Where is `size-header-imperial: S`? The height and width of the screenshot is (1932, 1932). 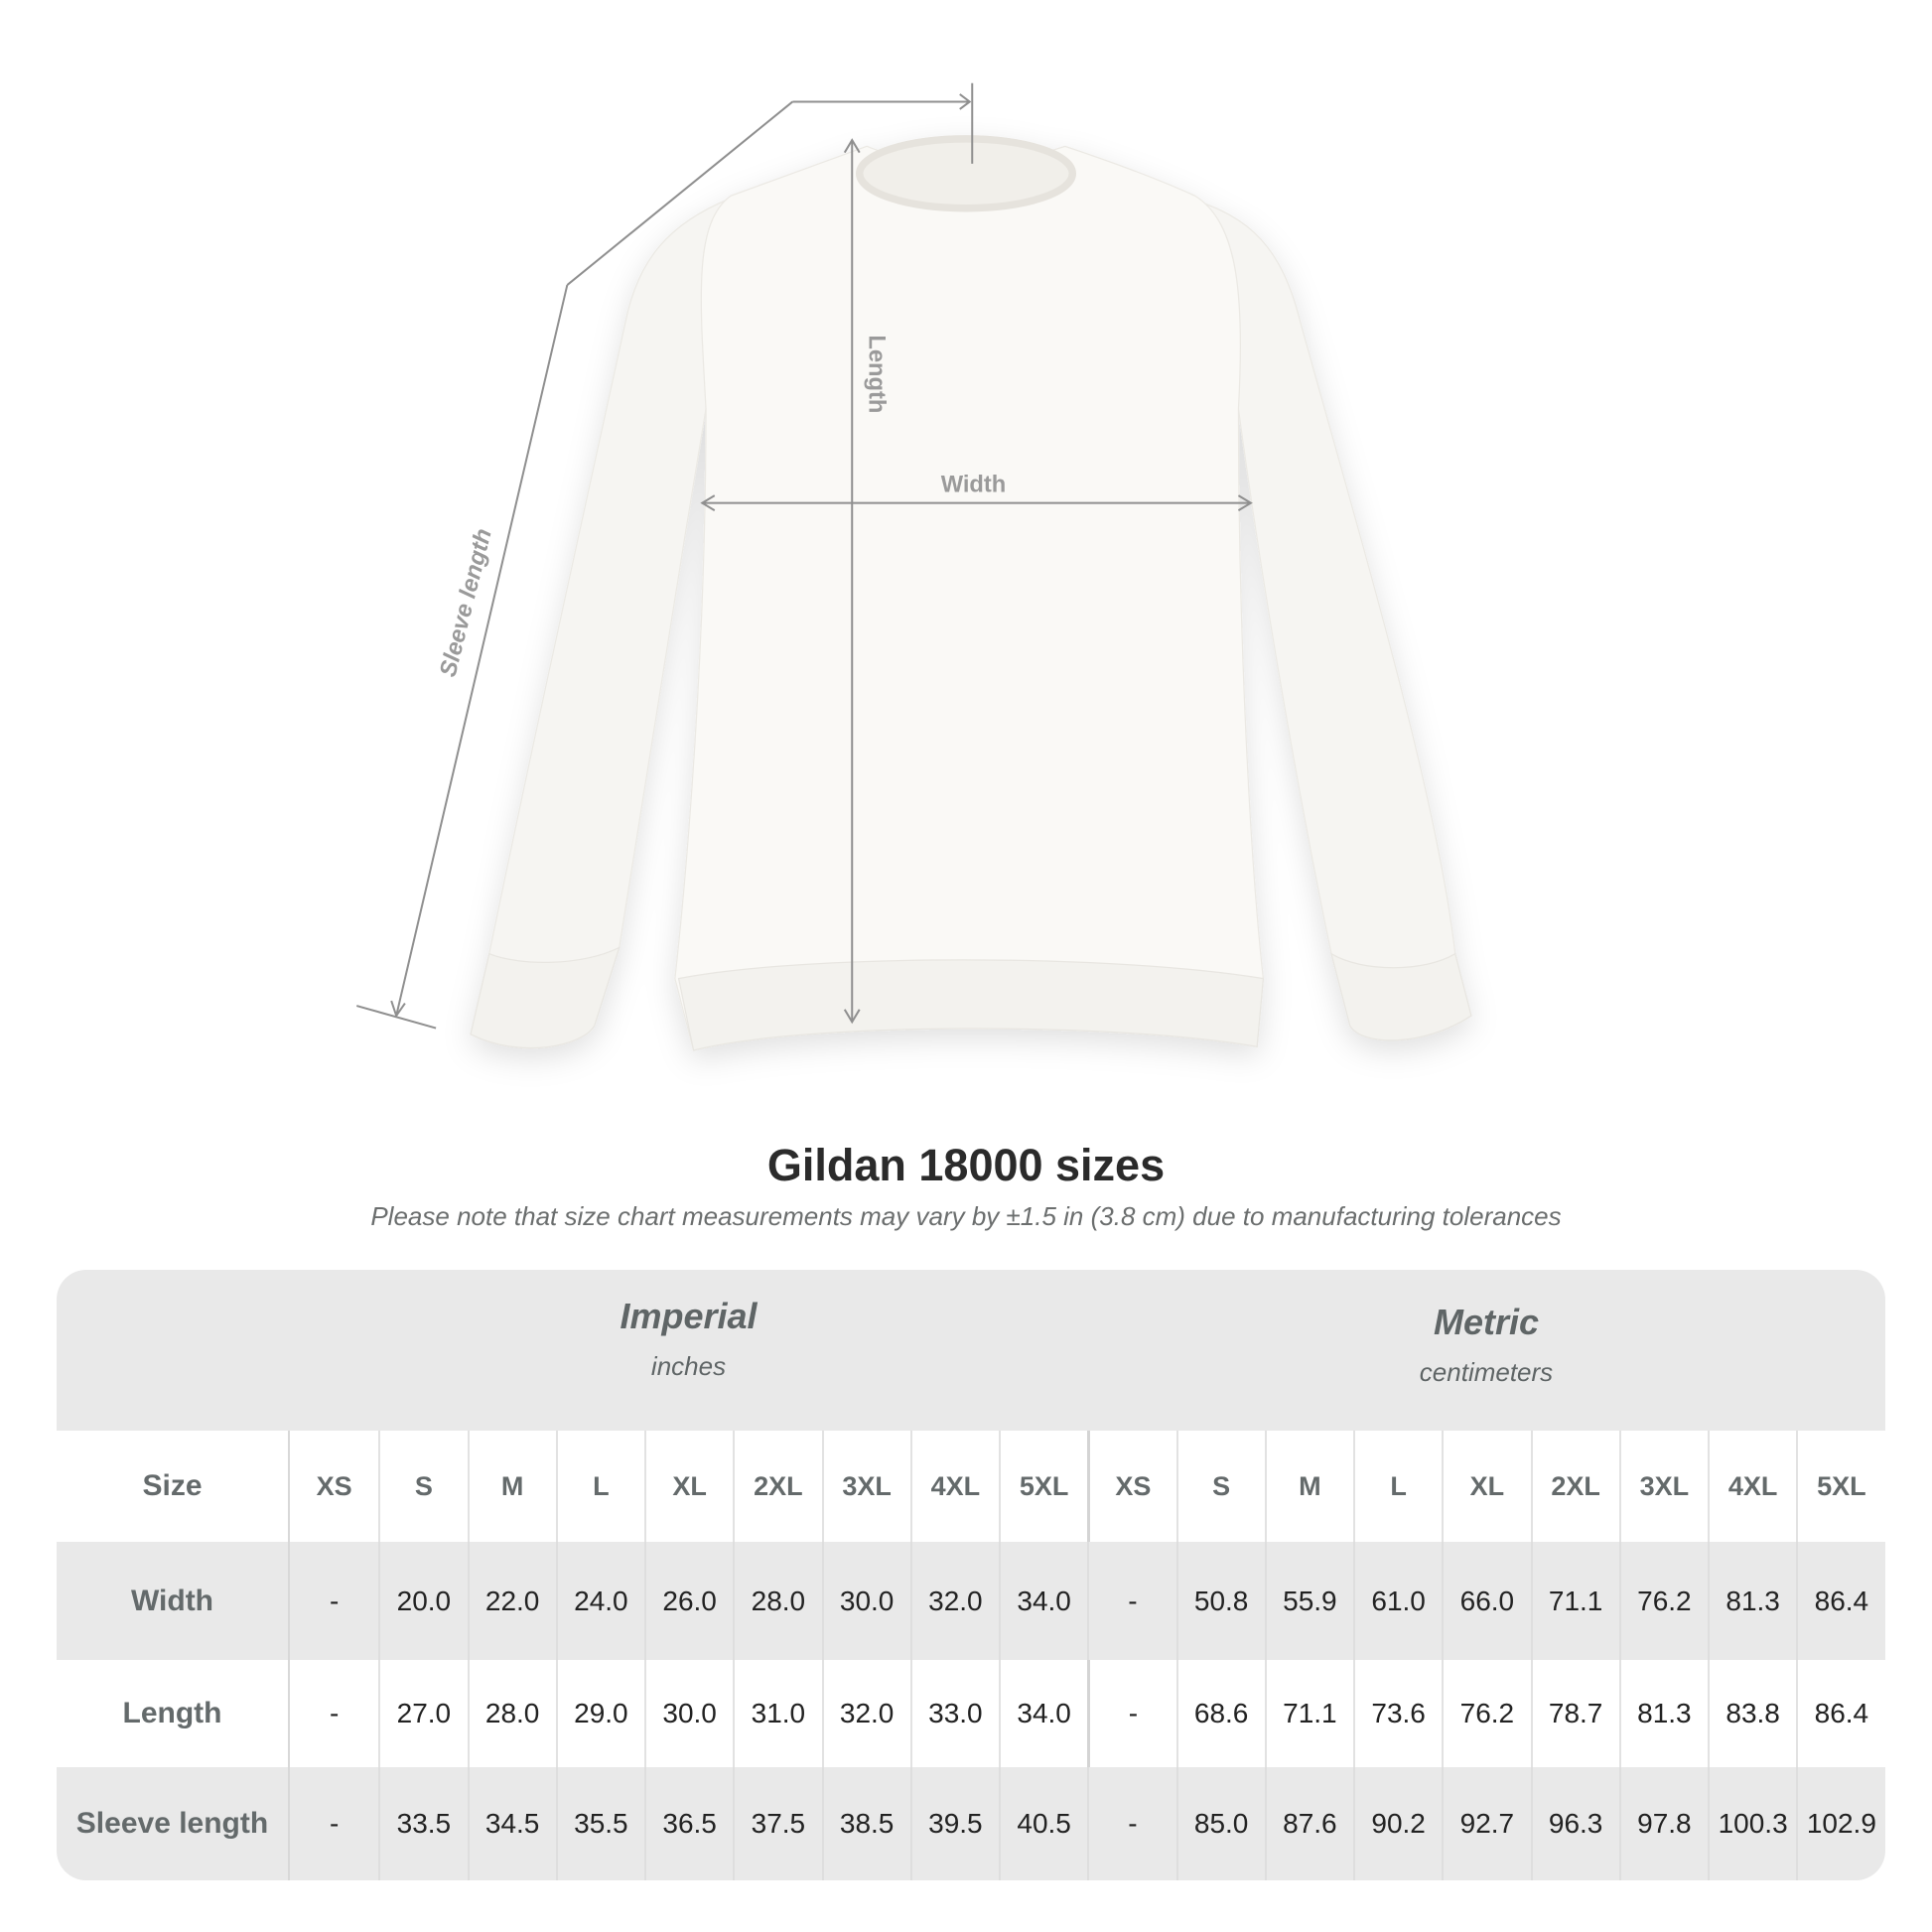 size-header-imperial: S is located at coordinates (423, 1486).